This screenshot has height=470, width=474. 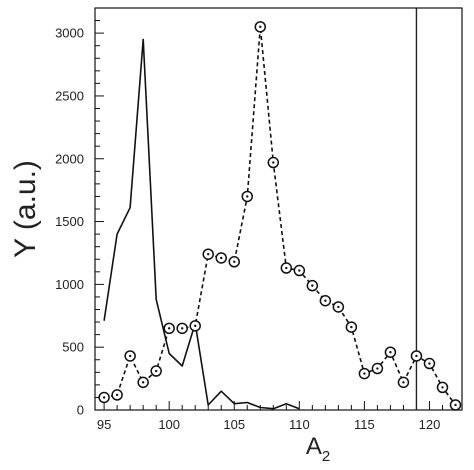 I want to click on y-tick-label: 2500, so click(x=69, y=95).